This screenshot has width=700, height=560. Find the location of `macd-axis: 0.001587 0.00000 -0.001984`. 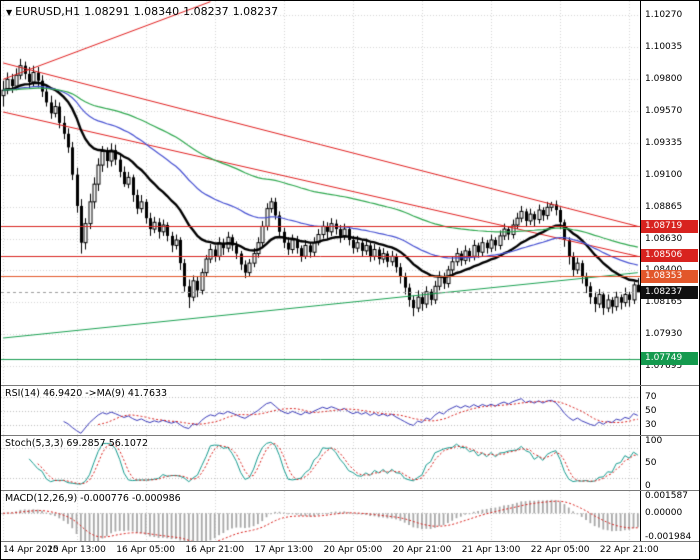

macd-axis: 0.001587 0.00000 -0.001984 is located at coordinates (669, 516).